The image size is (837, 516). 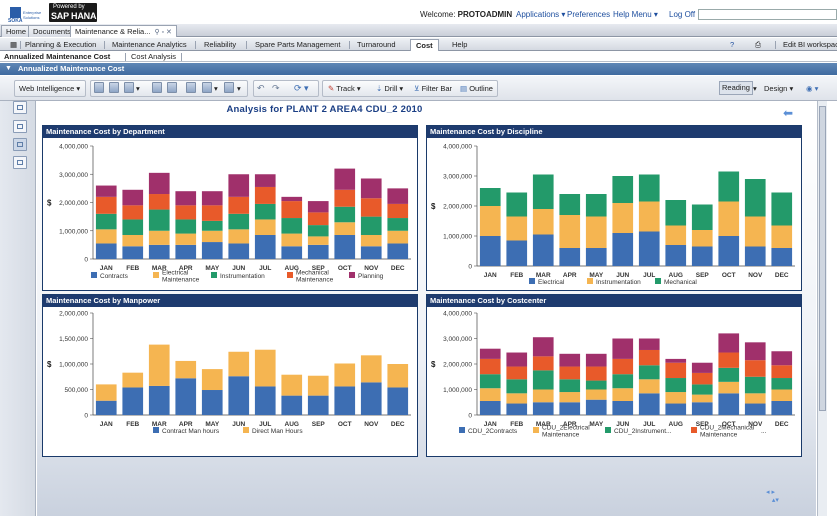 What do you see at coordinates (812, 88) in the screenshot?
I see `help-icon: ◉ ▾` at bounding box center [812, 88].